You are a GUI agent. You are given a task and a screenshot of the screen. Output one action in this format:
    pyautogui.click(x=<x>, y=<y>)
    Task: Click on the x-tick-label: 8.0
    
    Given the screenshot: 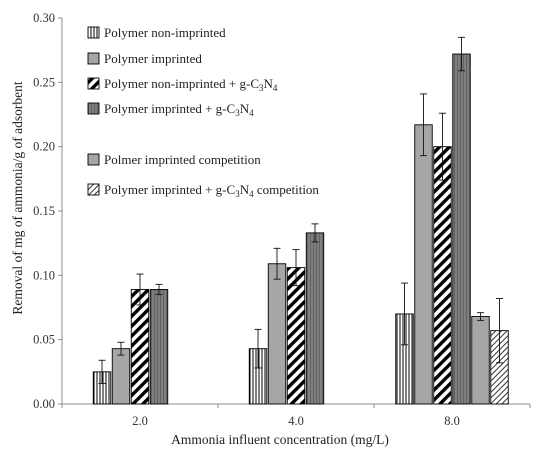 What is the action you would take?
    pyautogui.click(x=452, y=421)
    